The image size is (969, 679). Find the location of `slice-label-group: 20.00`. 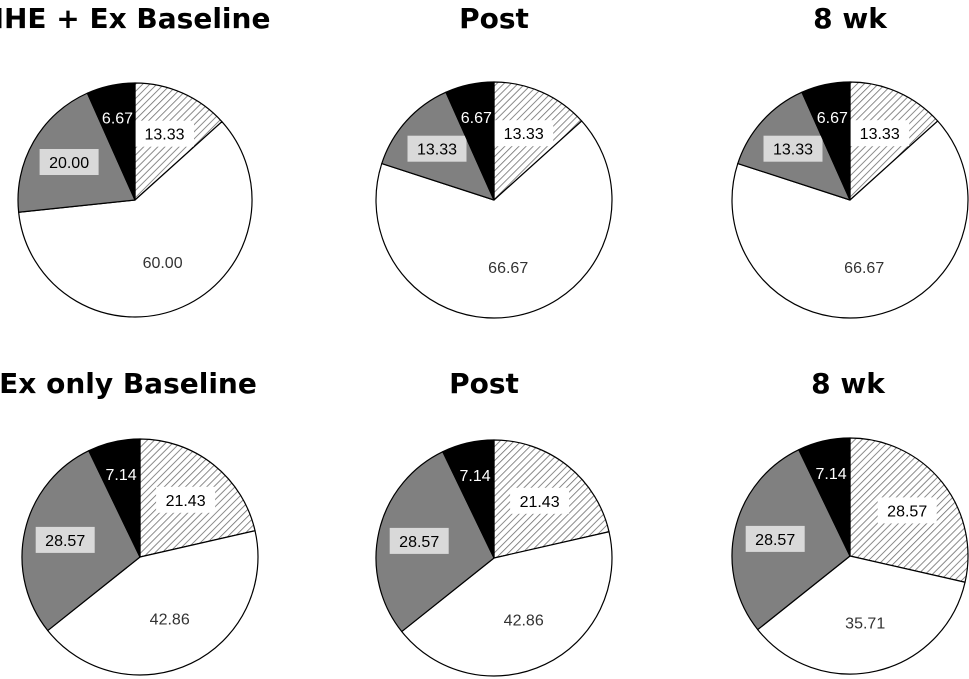

slice-label-group: 20.00 is located at coordinates (69, 162).